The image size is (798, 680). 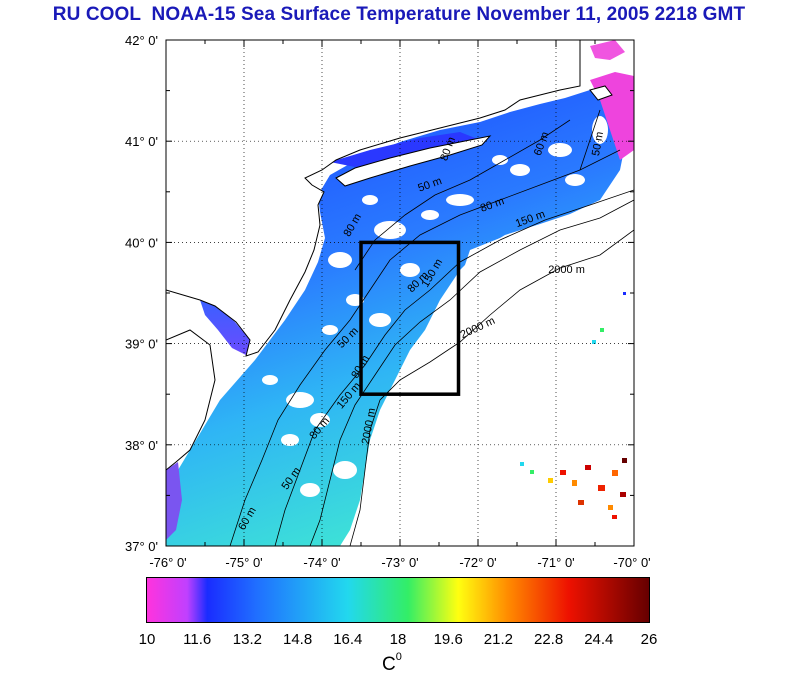 What do you see at coordinates (141, 546) in the screenshot?
I see `lat-label: 37° 0'` at bounding box center [141, 546].